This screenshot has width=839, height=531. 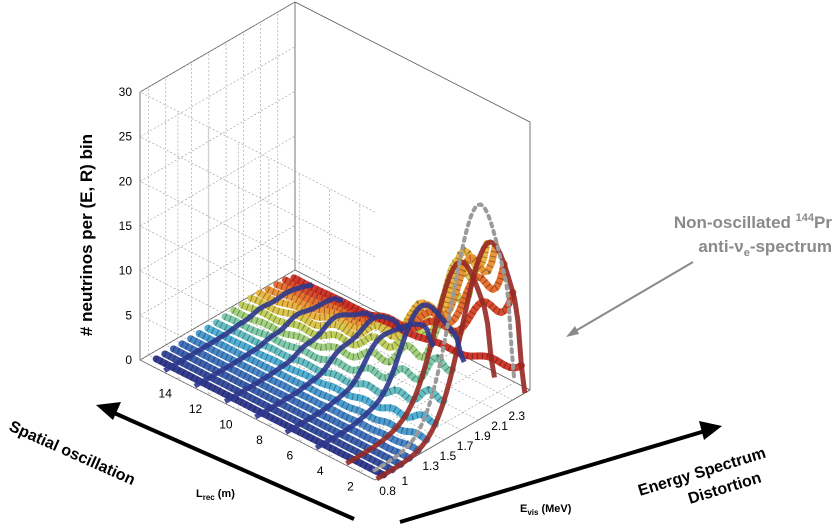 What do you see at coordinates (290, 455) in the screenshot?
I see `y-tick-label: 6` at bounding box center [290, 455].